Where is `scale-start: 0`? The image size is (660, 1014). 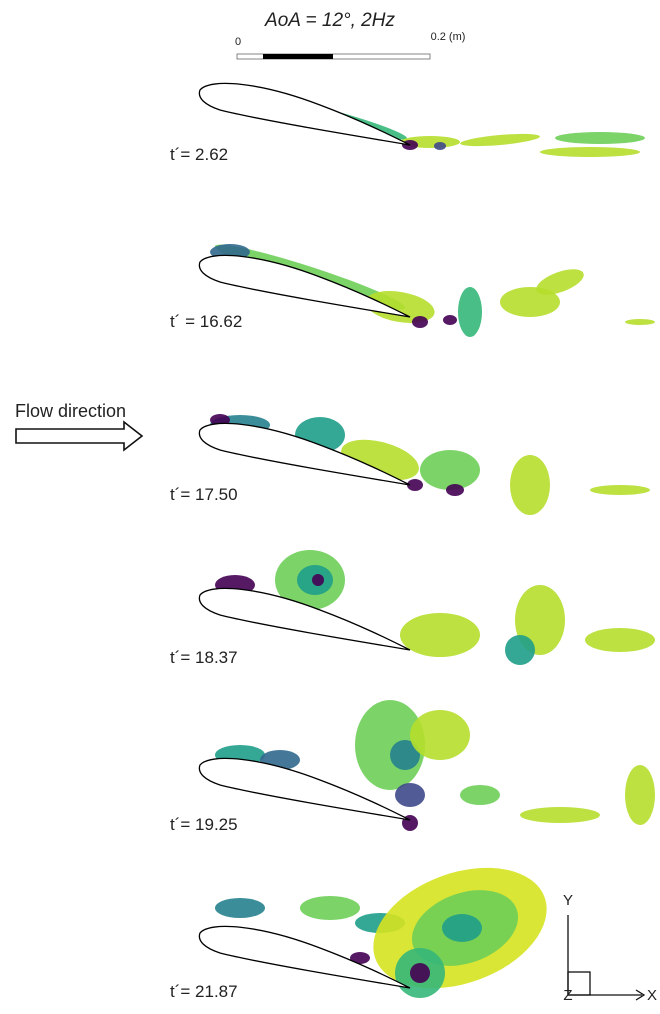
scale-start: 0 is located at coordinates (238, 42).